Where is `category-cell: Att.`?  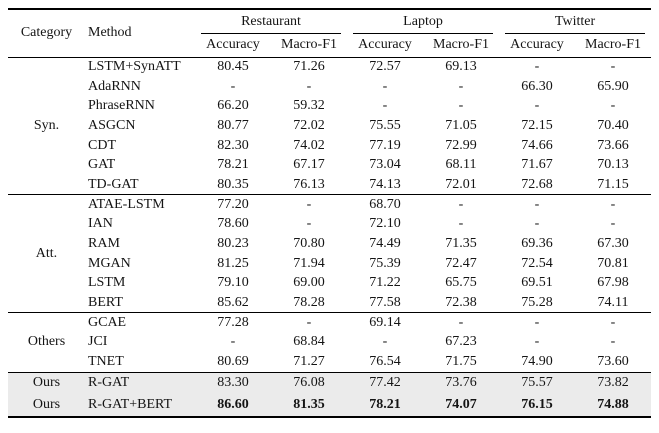
category-cell: Att. is located at coordinates (46, 253).